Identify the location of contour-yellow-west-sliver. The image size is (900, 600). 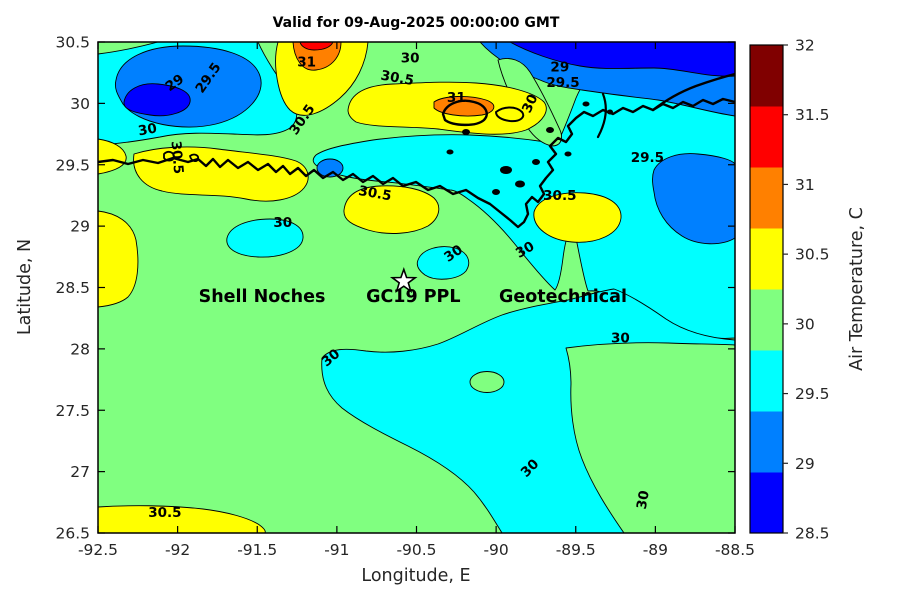
(112, 156).